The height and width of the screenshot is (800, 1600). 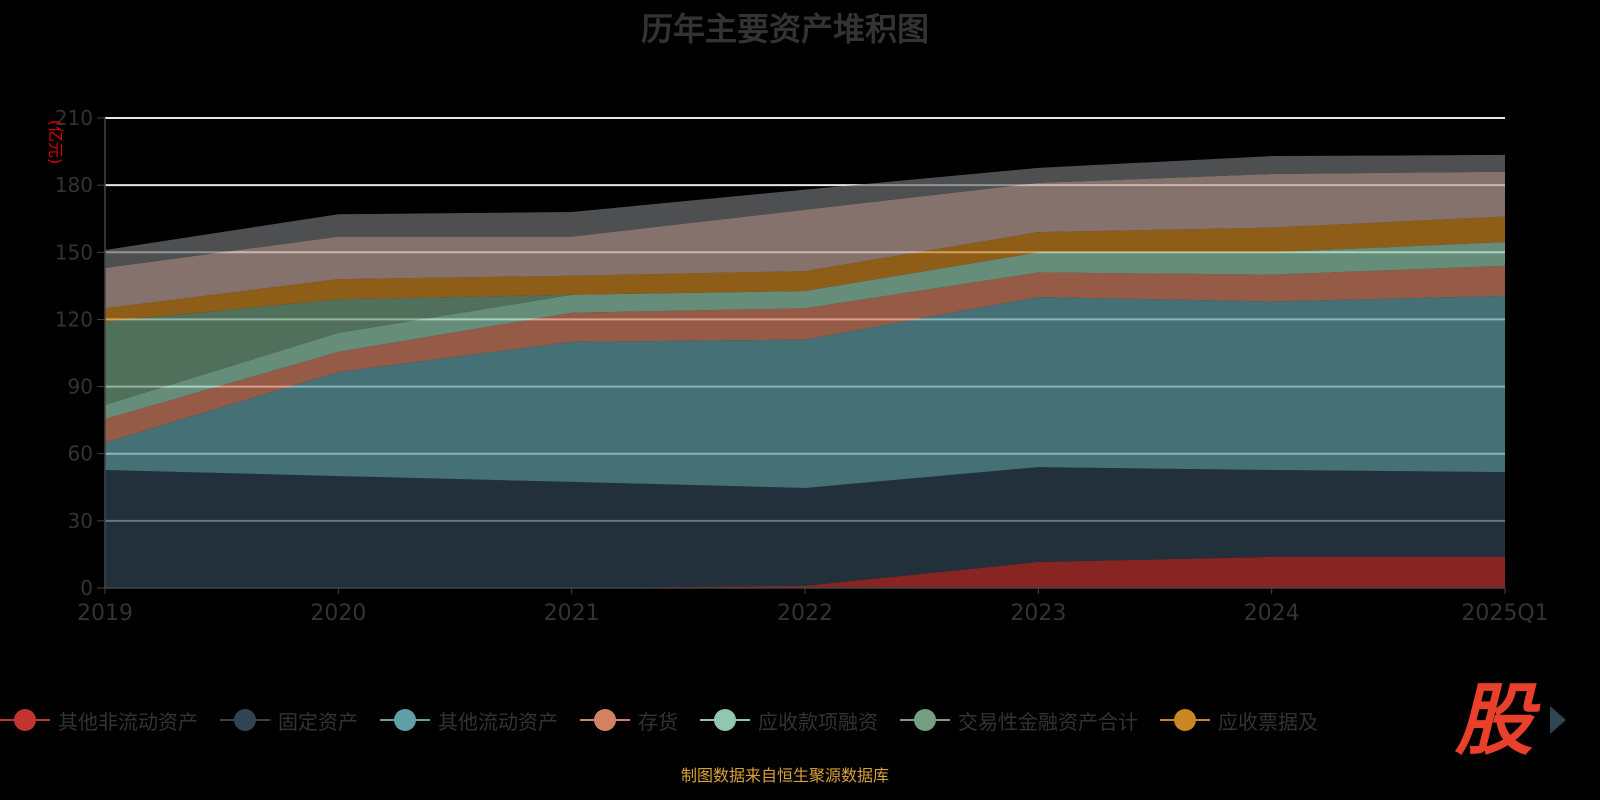 What do you see at coordinates (338, 613) in the screenshot?
I see `x-tick-label: 2020` at bounding box center [338, 613].